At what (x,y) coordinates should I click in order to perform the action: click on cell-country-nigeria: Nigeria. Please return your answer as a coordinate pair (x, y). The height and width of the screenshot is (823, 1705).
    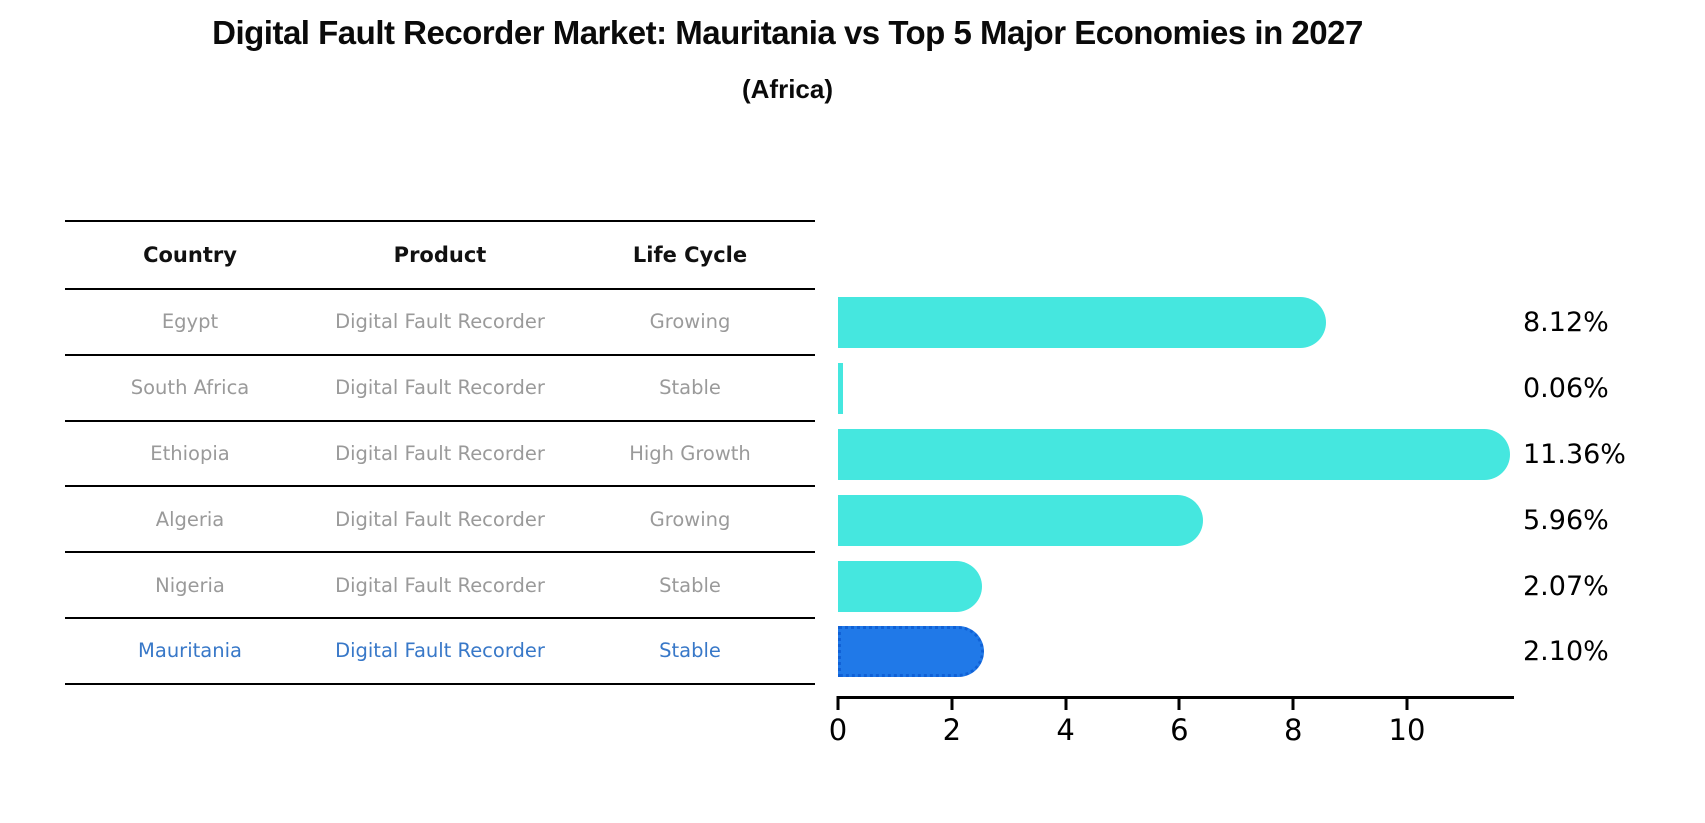
    Looking at the image, I should click on (190, 585).